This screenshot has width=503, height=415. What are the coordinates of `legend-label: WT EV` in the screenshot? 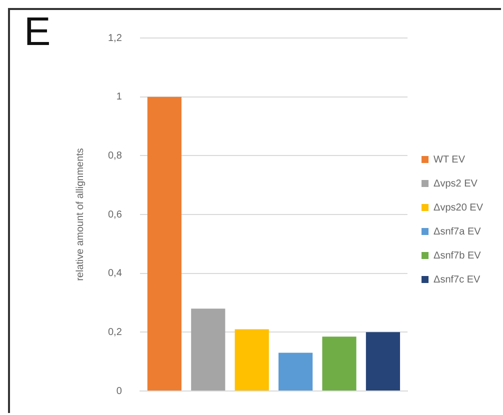 It's located at (450, 160).